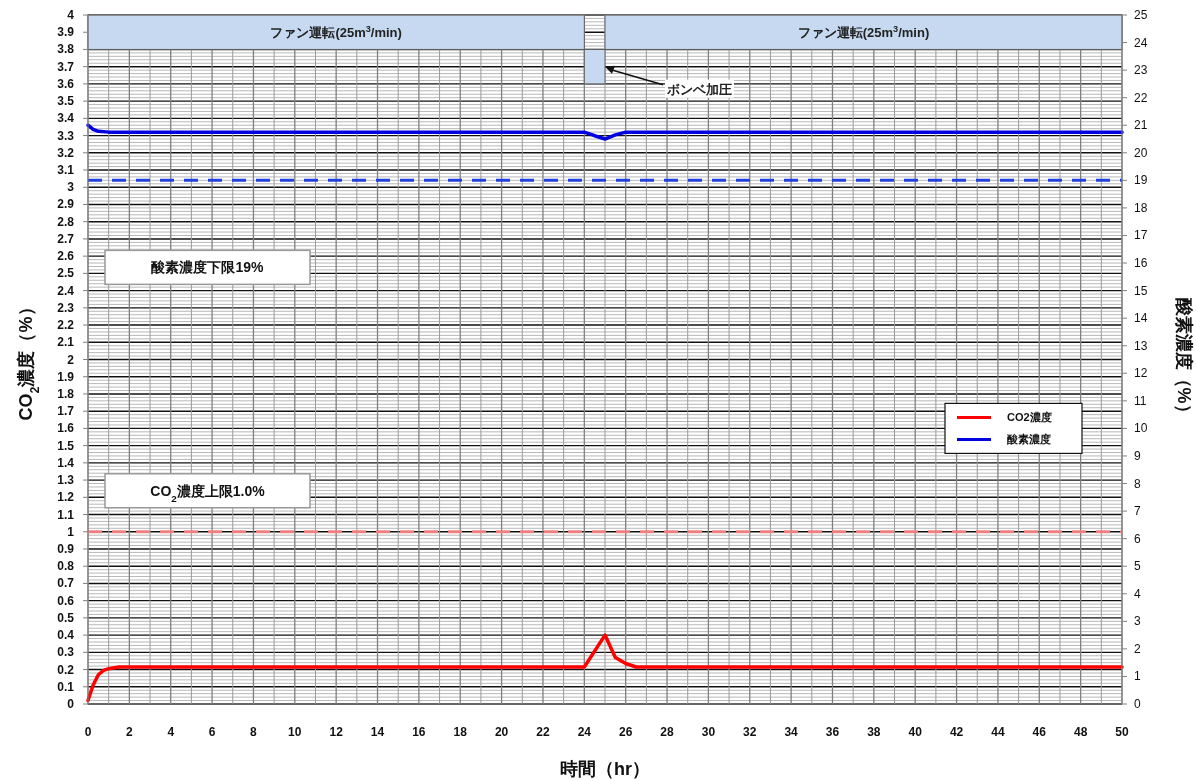  Describe the element at coordinates (66, 118) in the screenshot. I see `y-tick-label: 3.4` at that location.